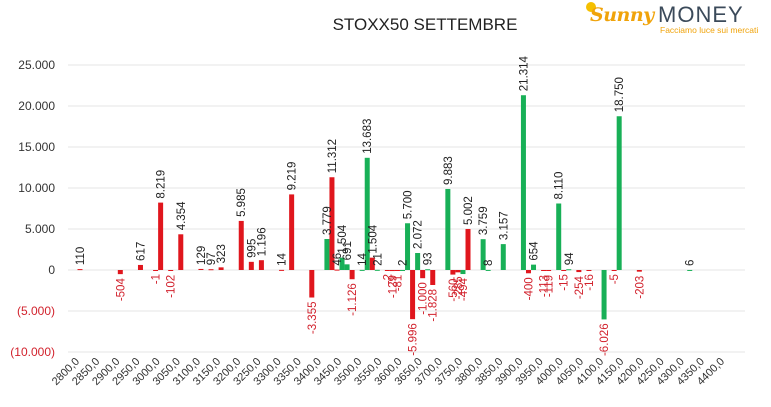 This screenshot has width=771, height=407. What do you see at coordinates (368, 136) in the screenshot?
I see `data-label: 13.683` at bounding box center [368, 136].